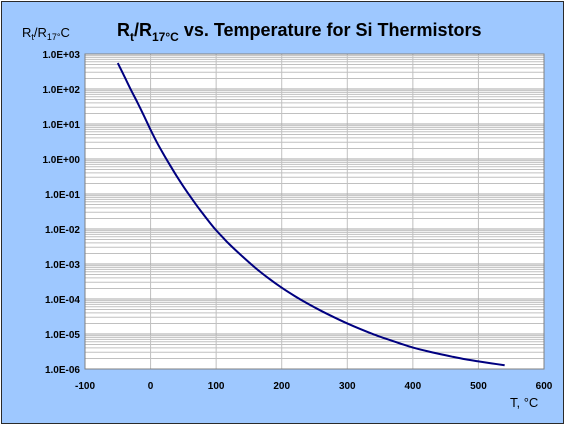 This screenshot has height=427, width=567. What do you see at coordinates (62, 335) in the screenshot?
I see `y-tick-label: 1.0E-05` at bounding box center [62, 335].